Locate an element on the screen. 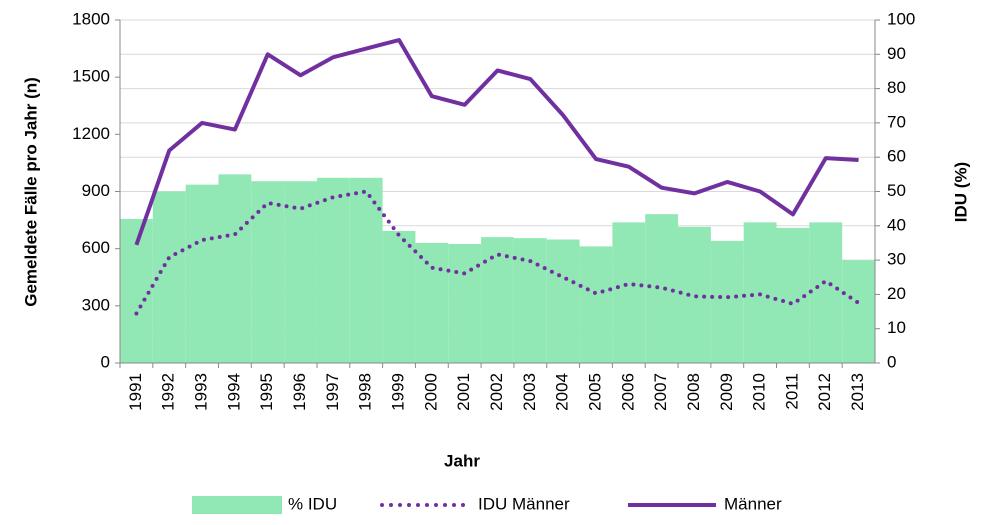 The height and width of the screenshot is (525, 984). y2-tick-label: 40 is located at coordinates (896, 224).